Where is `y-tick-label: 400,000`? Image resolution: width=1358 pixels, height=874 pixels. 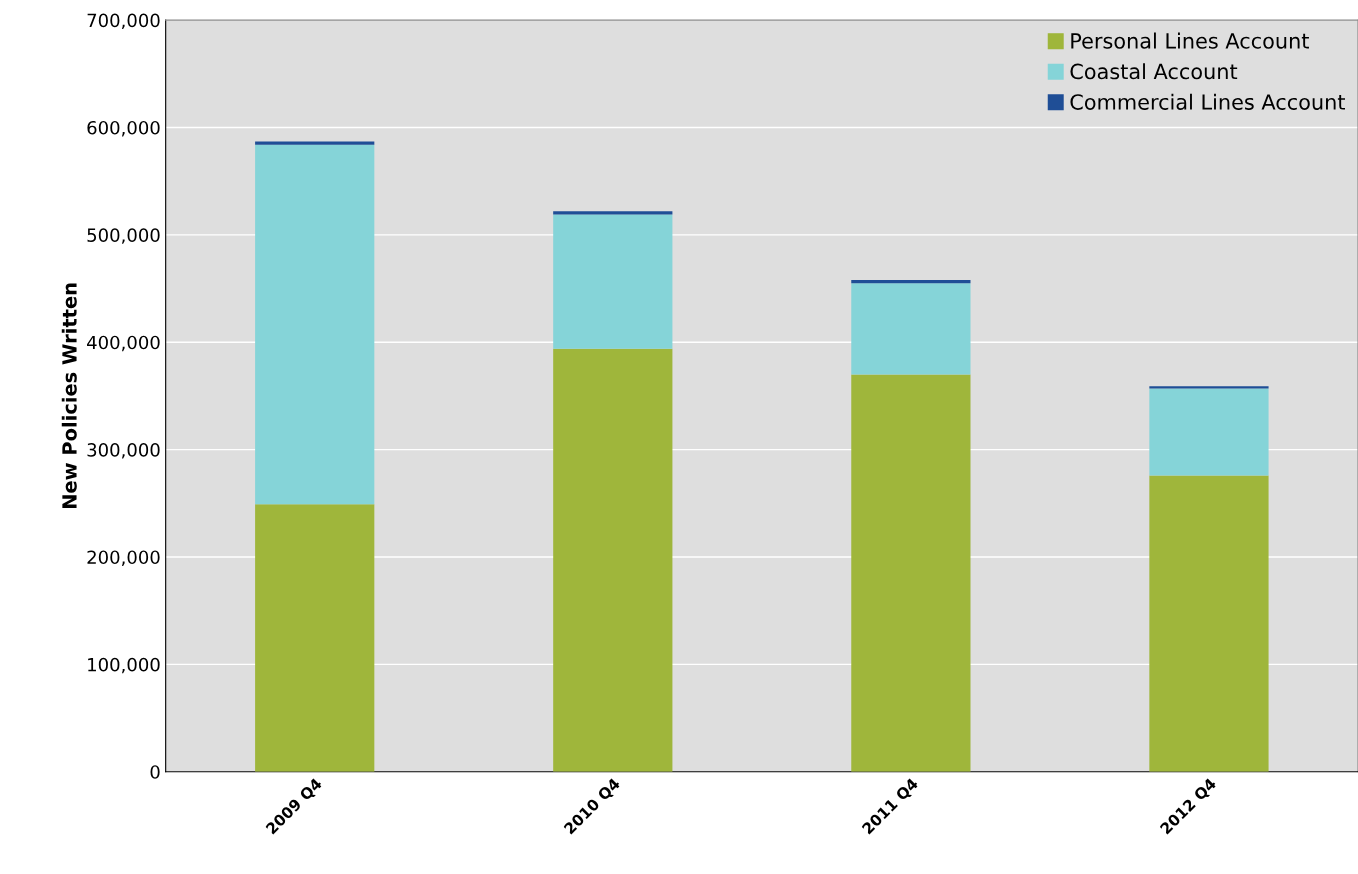 y-tick-label: 400,000 is located at coordinates (123, 343).